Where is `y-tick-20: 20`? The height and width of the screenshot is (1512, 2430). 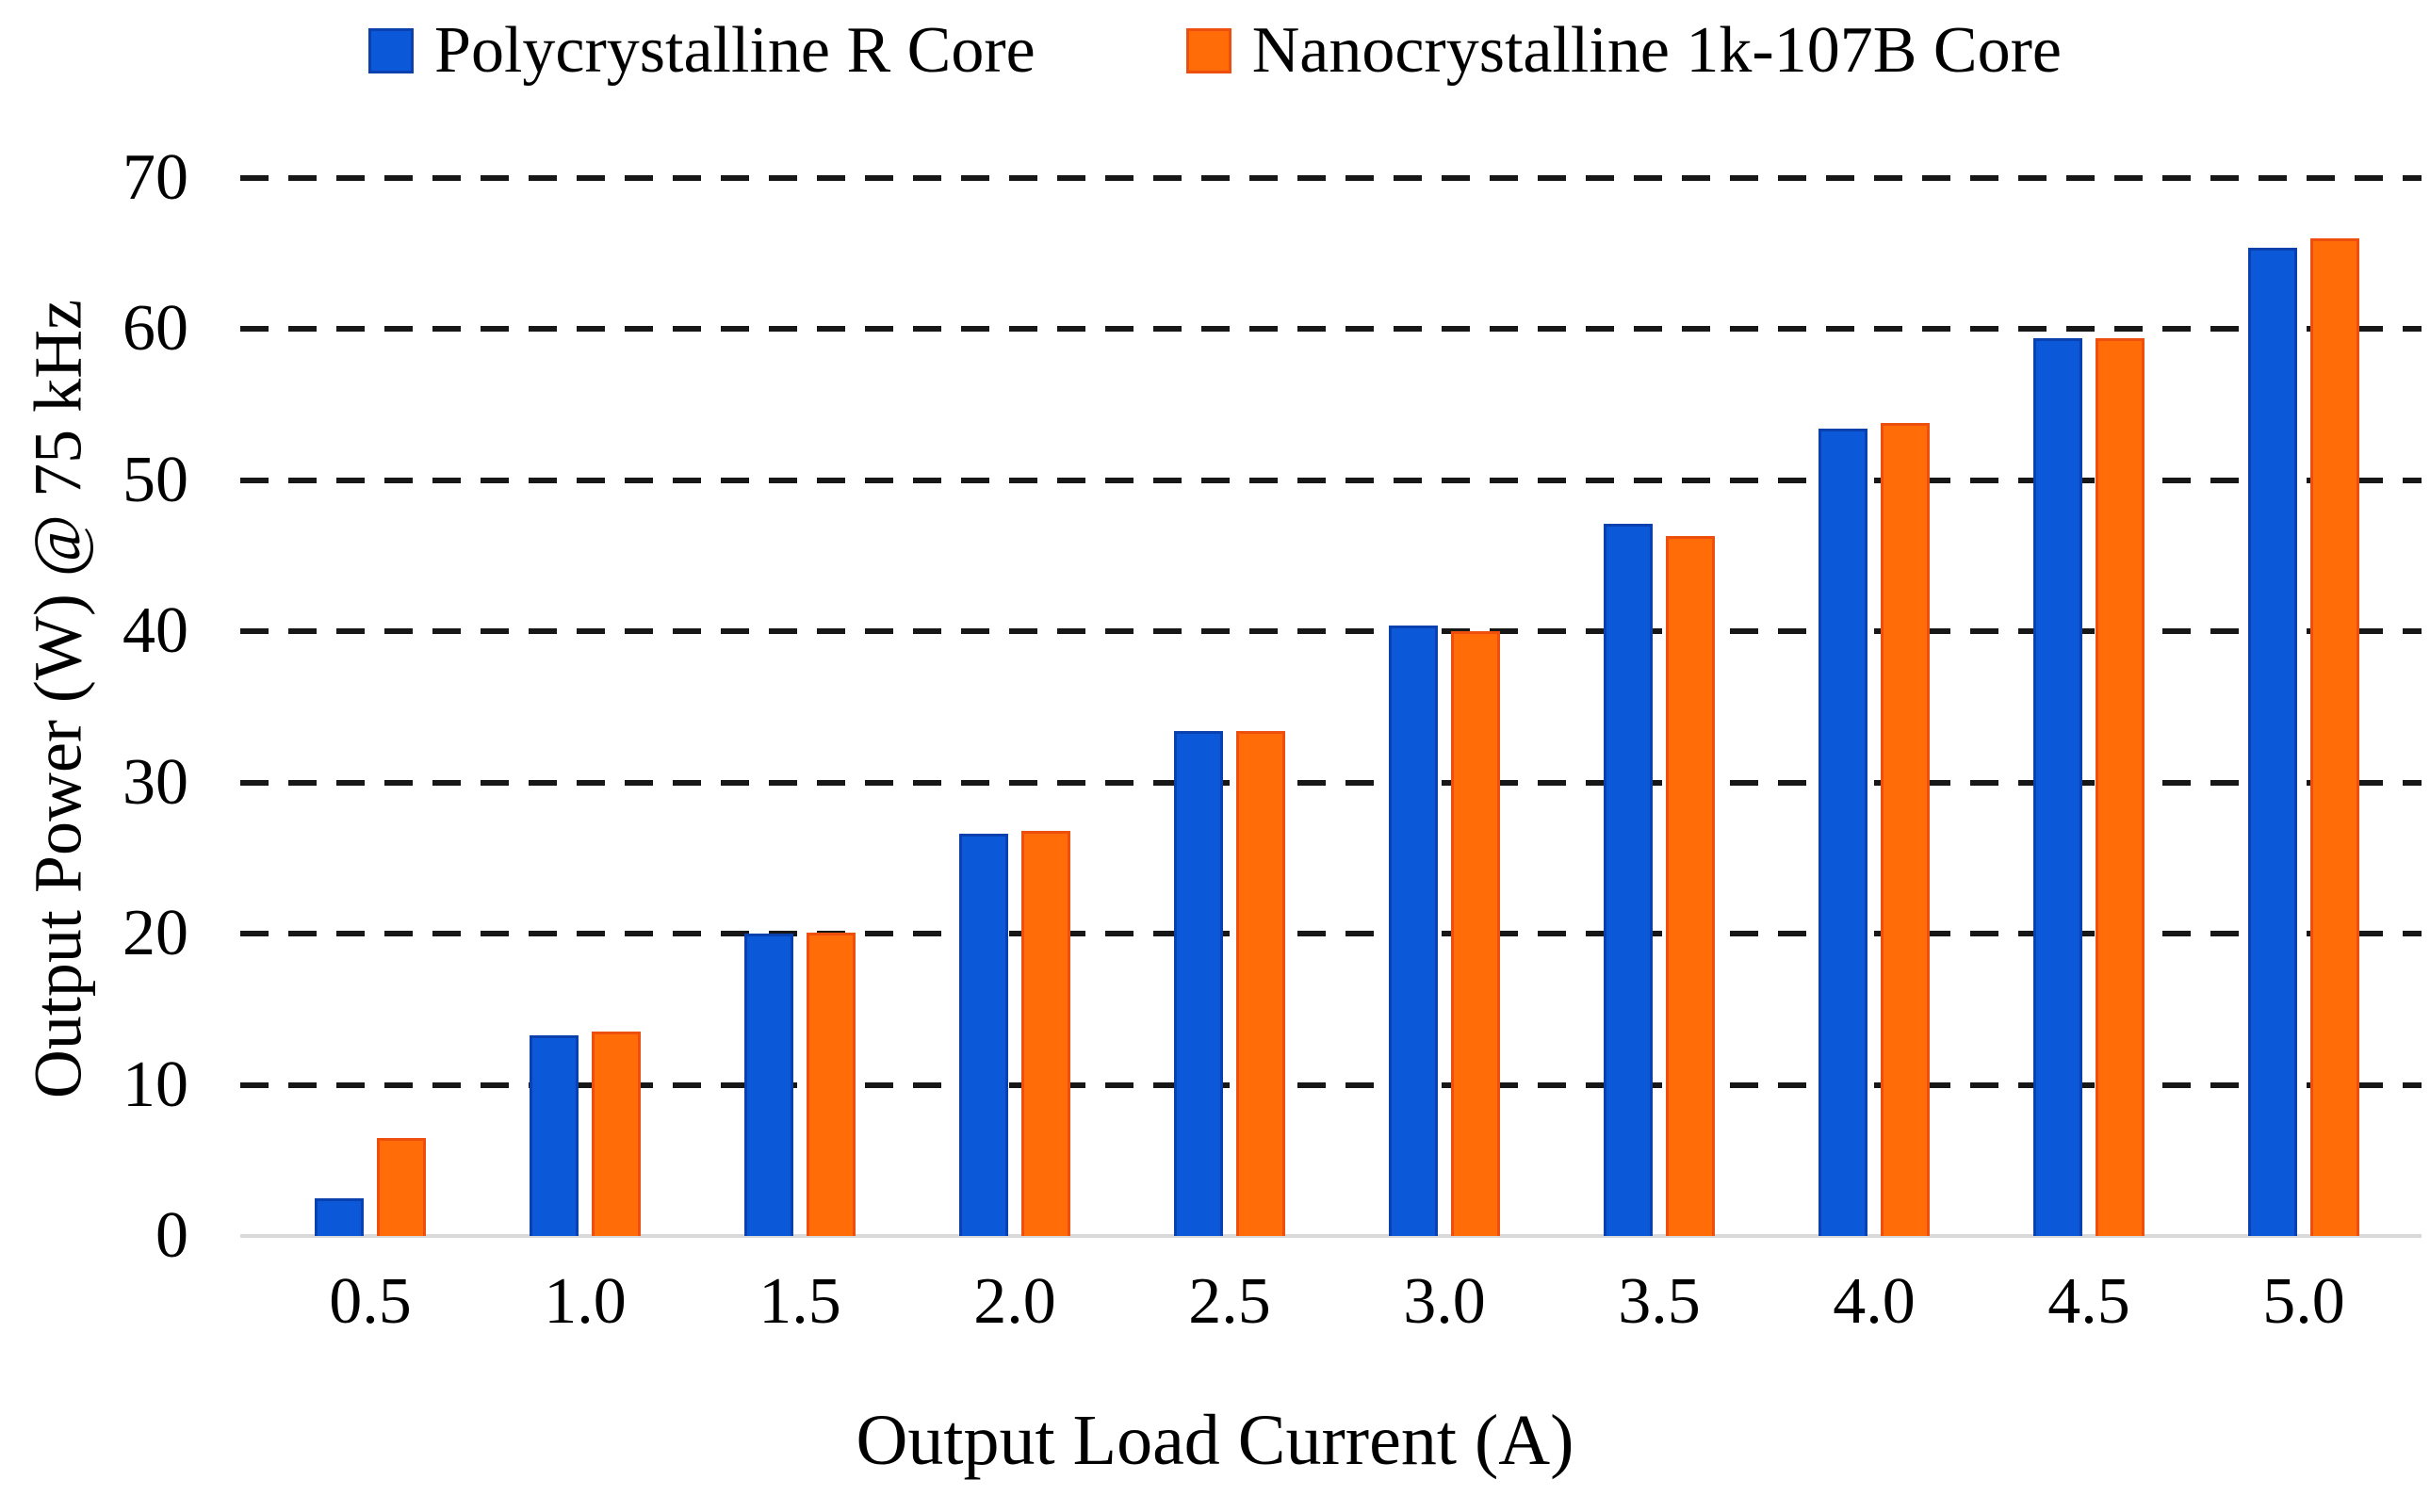
y-tick-20: 20 is located at coordinates (155, 933).